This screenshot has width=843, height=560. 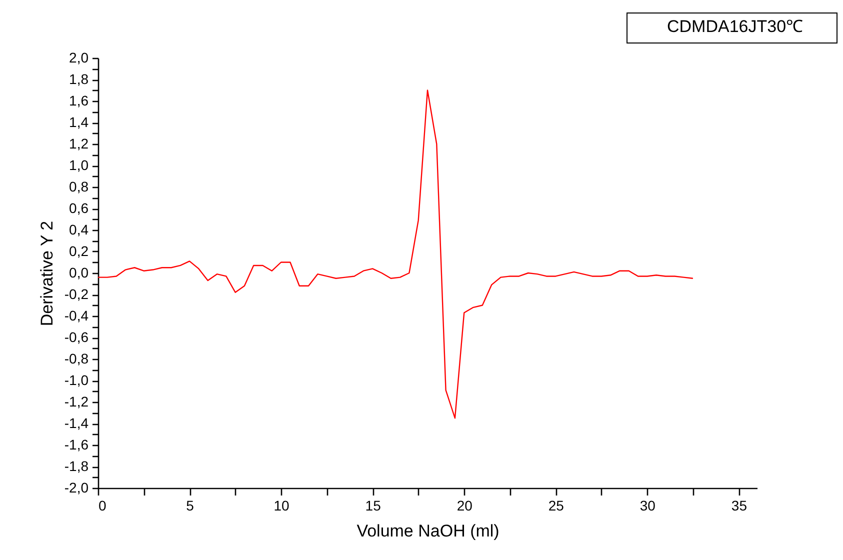 I want to click on y-tick-label: 0,2, so click(x=79, y=251).